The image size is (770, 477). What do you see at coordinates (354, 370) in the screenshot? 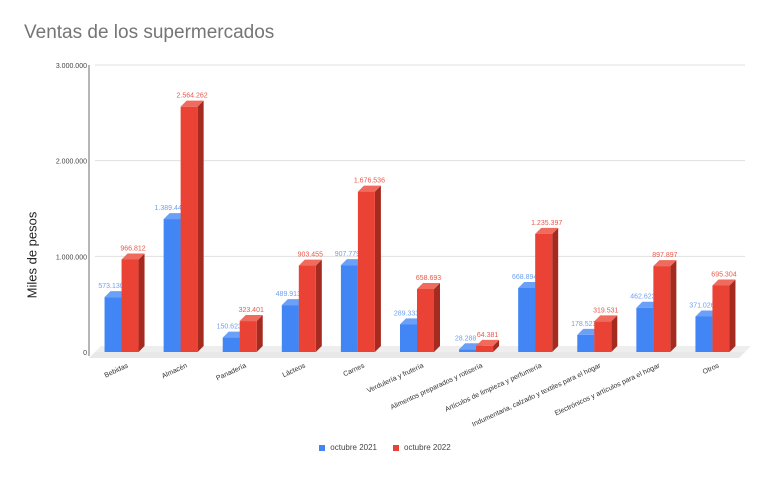
I see `x-tick-label: Carnes` at bounding box center [354, 370].